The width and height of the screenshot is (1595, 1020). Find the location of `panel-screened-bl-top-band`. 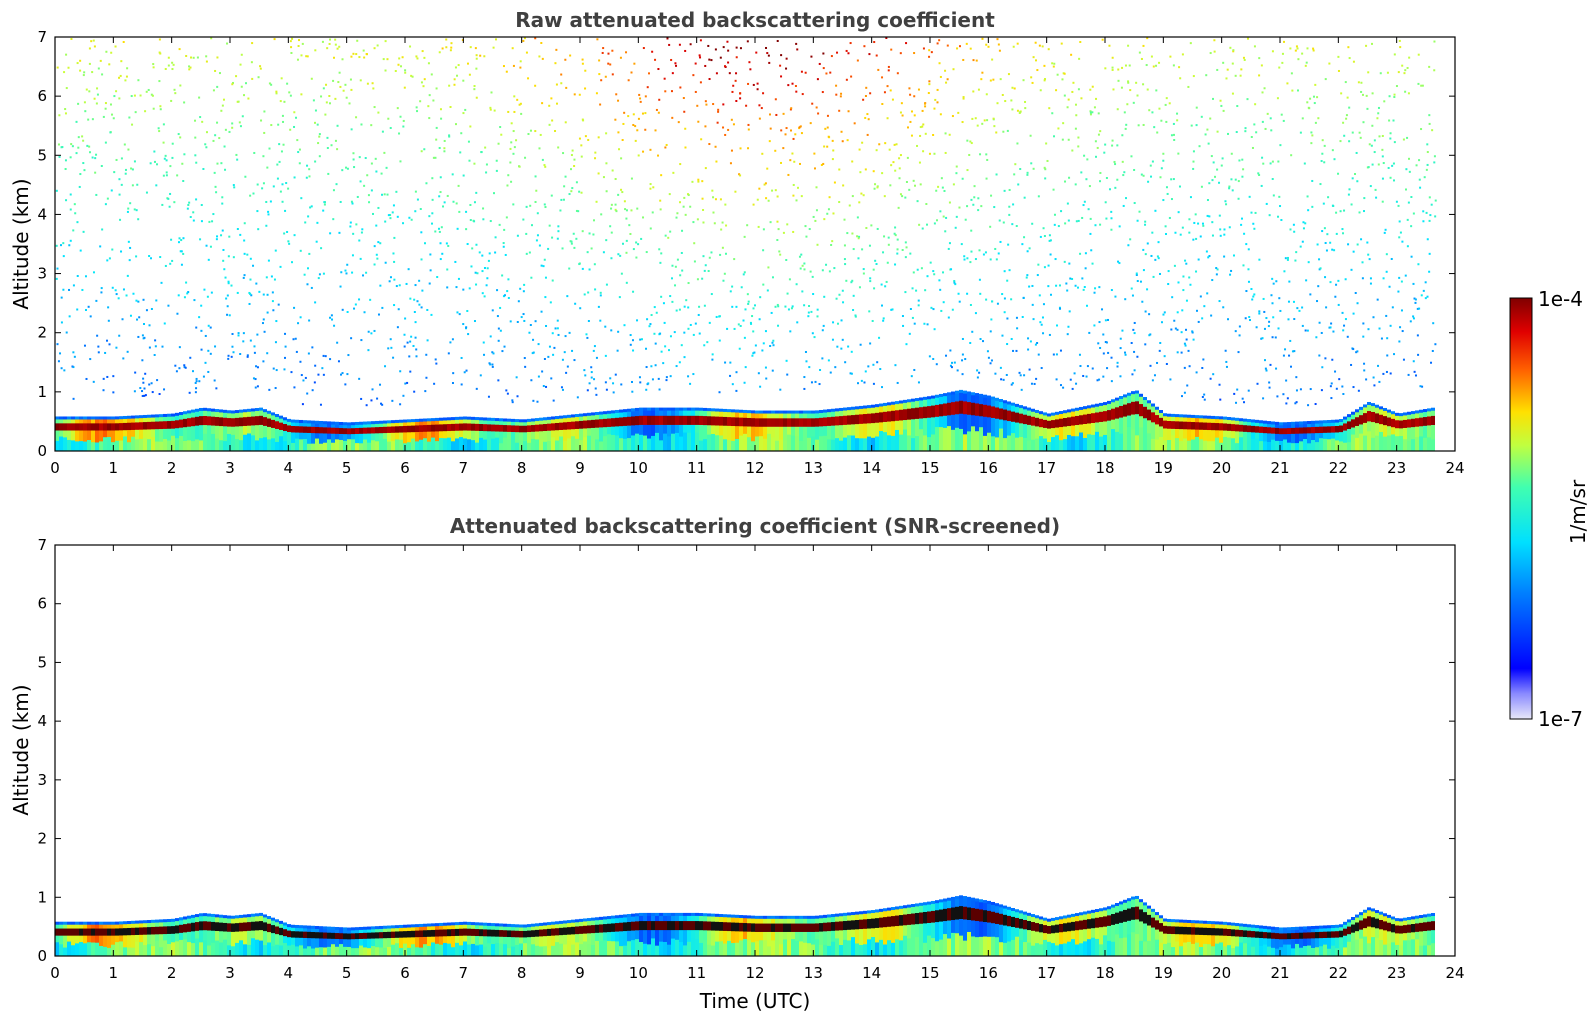

panel-screened-bl-top-band is located at coordinates (65, 932).